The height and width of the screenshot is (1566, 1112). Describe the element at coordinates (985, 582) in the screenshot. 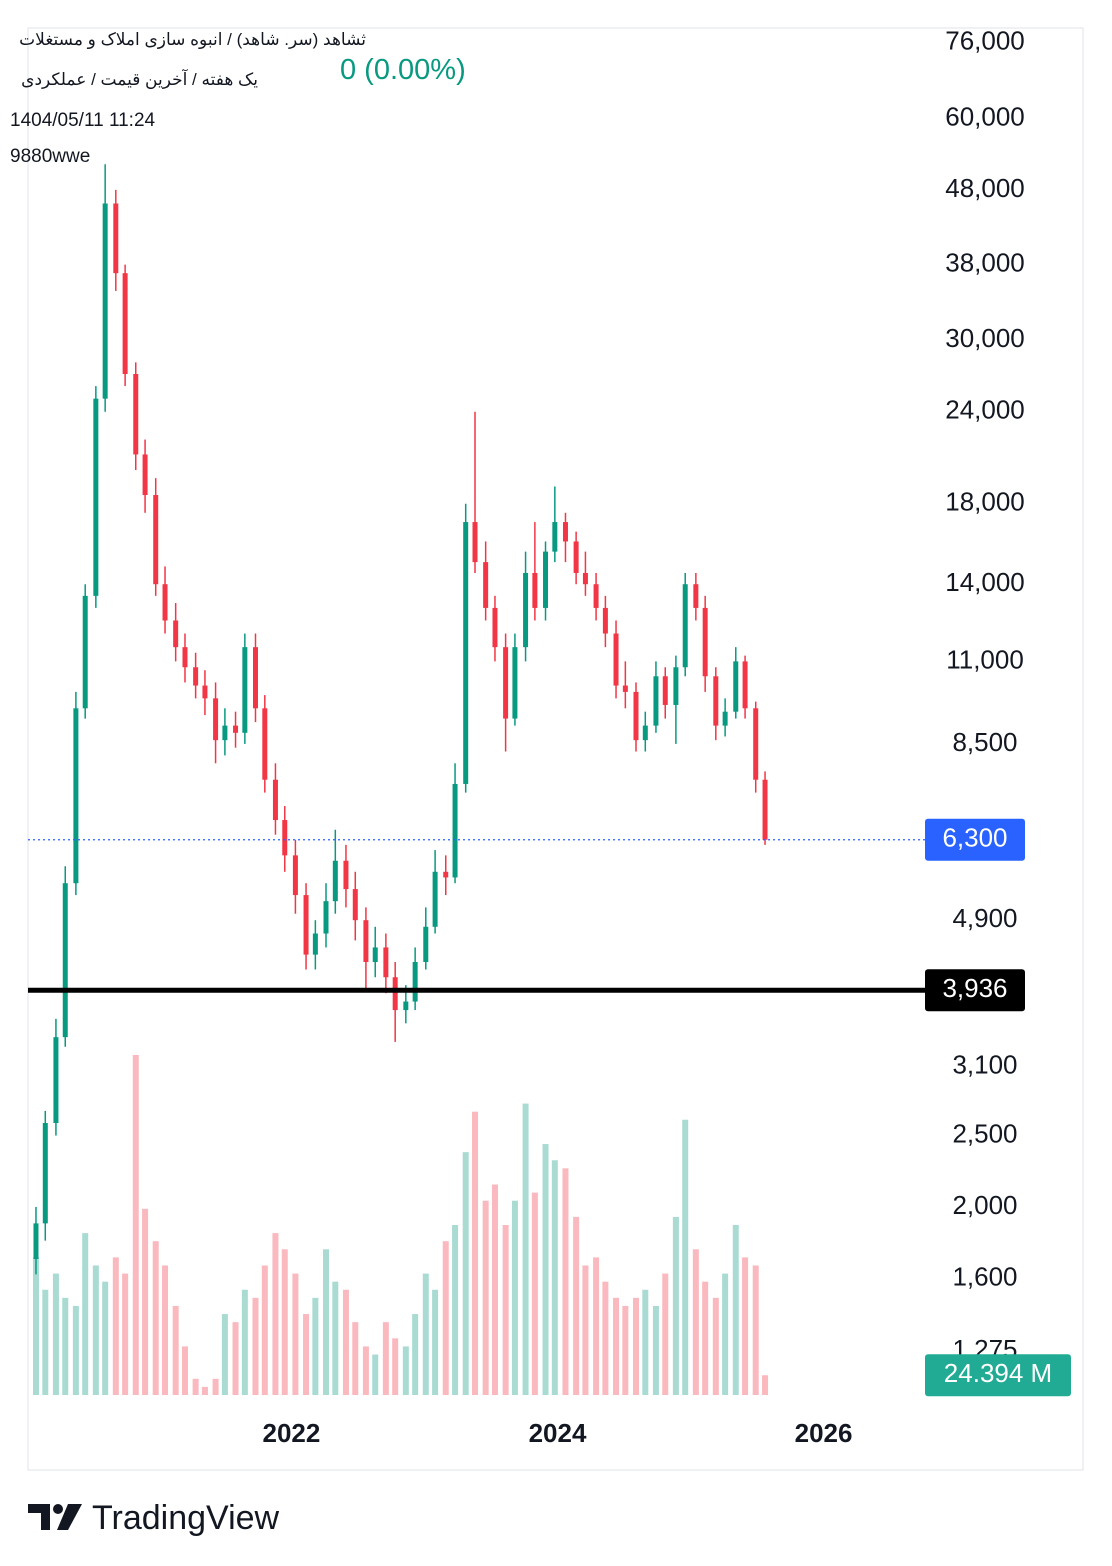

I see `y-tick-label: 14,000` at that location.